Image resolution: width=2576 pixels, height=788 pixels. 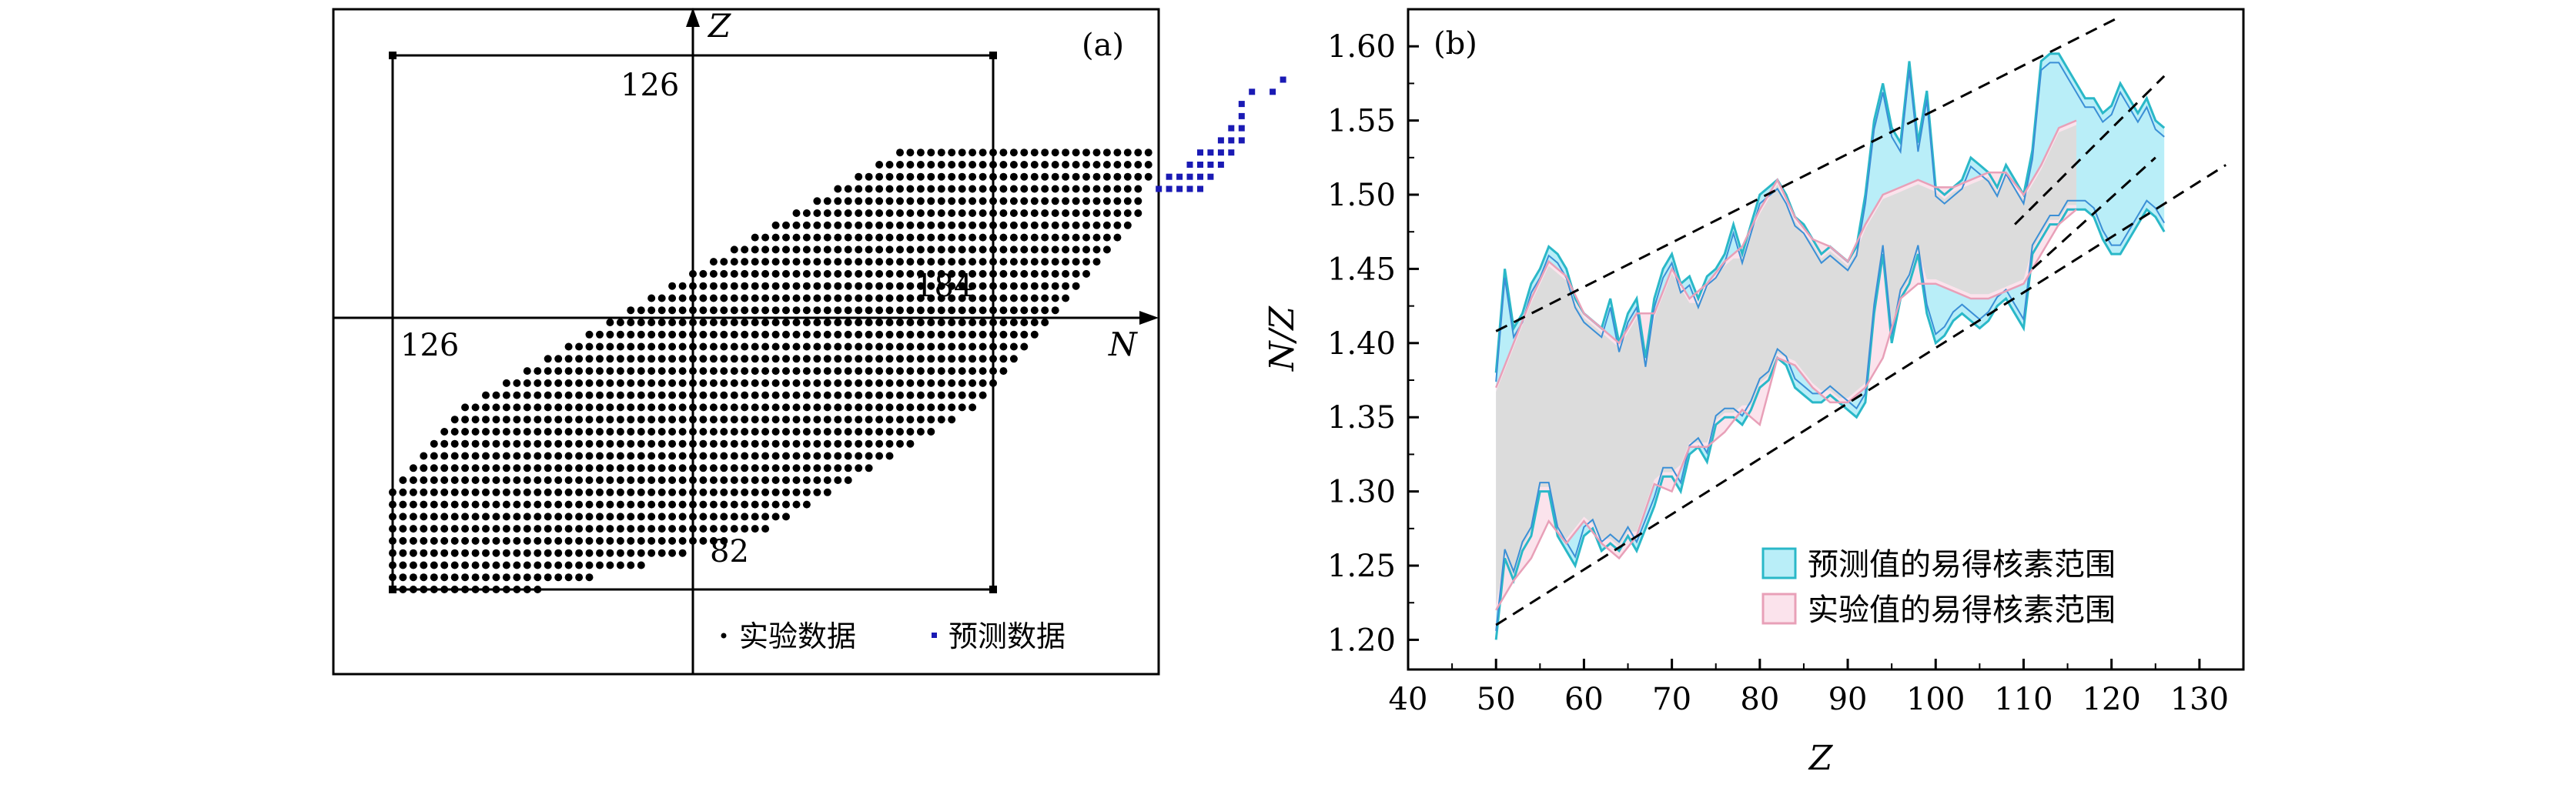 I want to click on legend-b-exp-swatch, so click(x=1779, y=609).